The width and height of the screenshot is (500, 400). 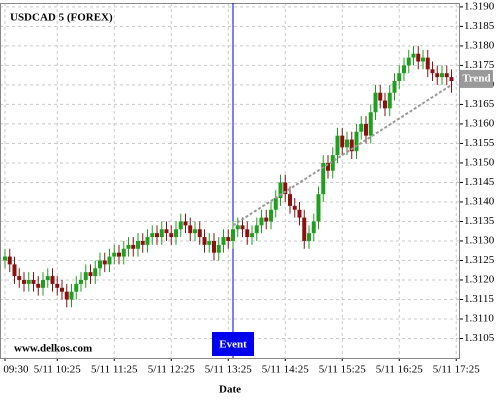 What do you see at coordinates (233, 345) in the screenshot?
I see `event-label: Event` at bounding box center [233, 345].